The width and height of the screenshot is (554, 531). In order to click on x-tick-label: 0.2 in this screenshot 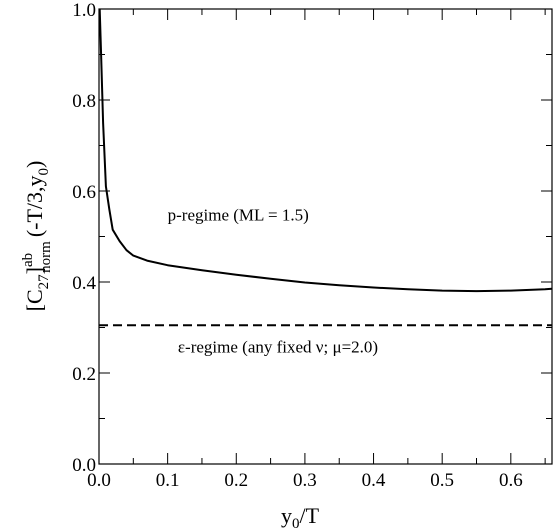, I will do `click(236, 480)`.